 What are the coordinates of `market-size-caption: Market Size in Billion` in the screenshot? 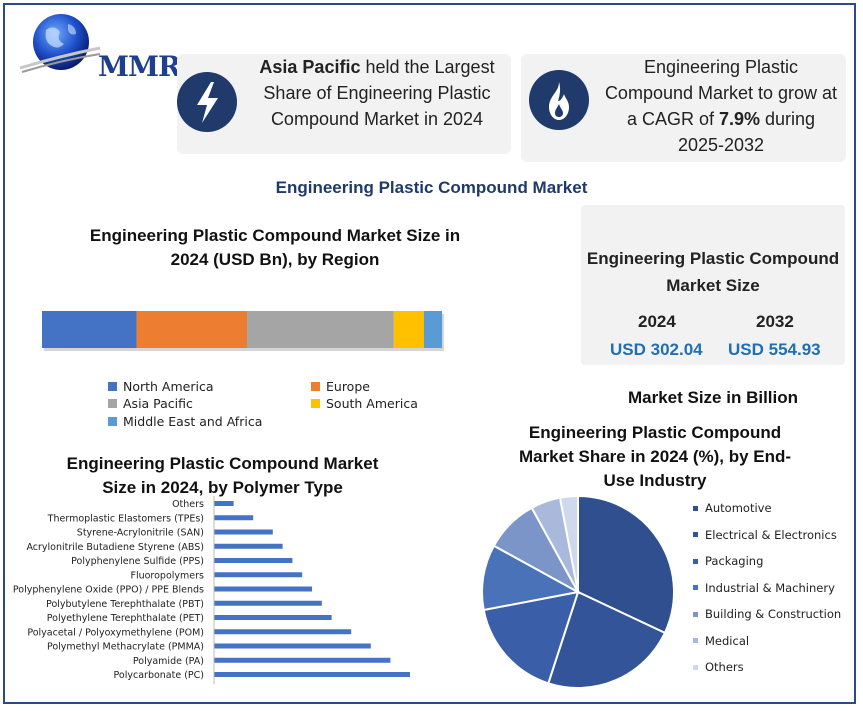 It's located at (713, 397).